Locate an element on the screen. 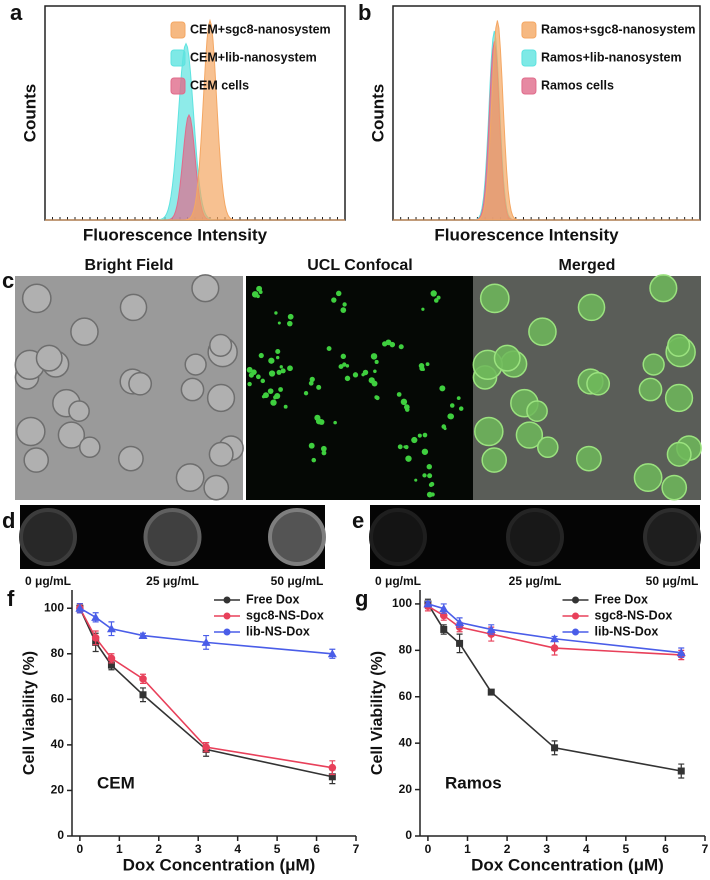  panel-label: b is located at coordinates (364, 12).